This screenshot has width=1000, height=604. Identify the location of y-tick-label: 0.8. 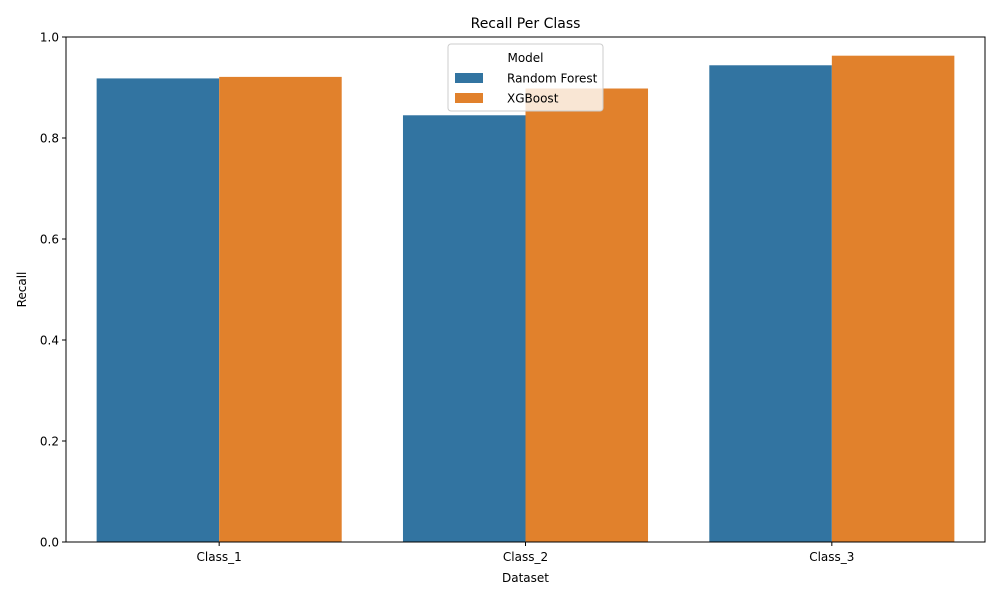
(49, 139).